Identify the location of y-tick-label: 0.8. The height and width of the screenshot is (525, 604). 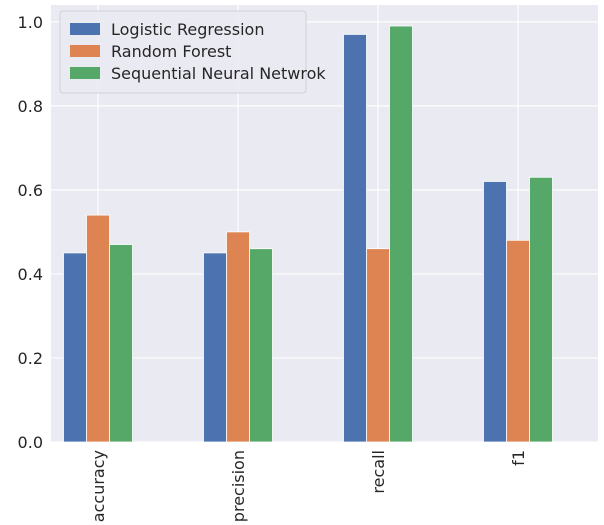
(30, 106).